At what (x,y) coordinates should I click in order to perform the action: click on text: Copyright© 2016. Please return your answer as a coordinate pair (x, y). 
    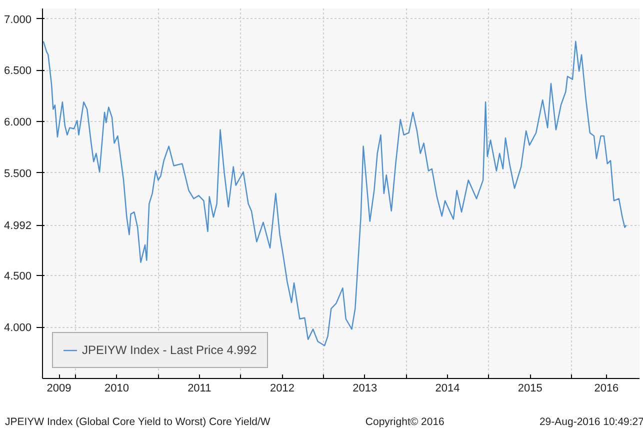
    Looking at the image, I should click on (404, 422).